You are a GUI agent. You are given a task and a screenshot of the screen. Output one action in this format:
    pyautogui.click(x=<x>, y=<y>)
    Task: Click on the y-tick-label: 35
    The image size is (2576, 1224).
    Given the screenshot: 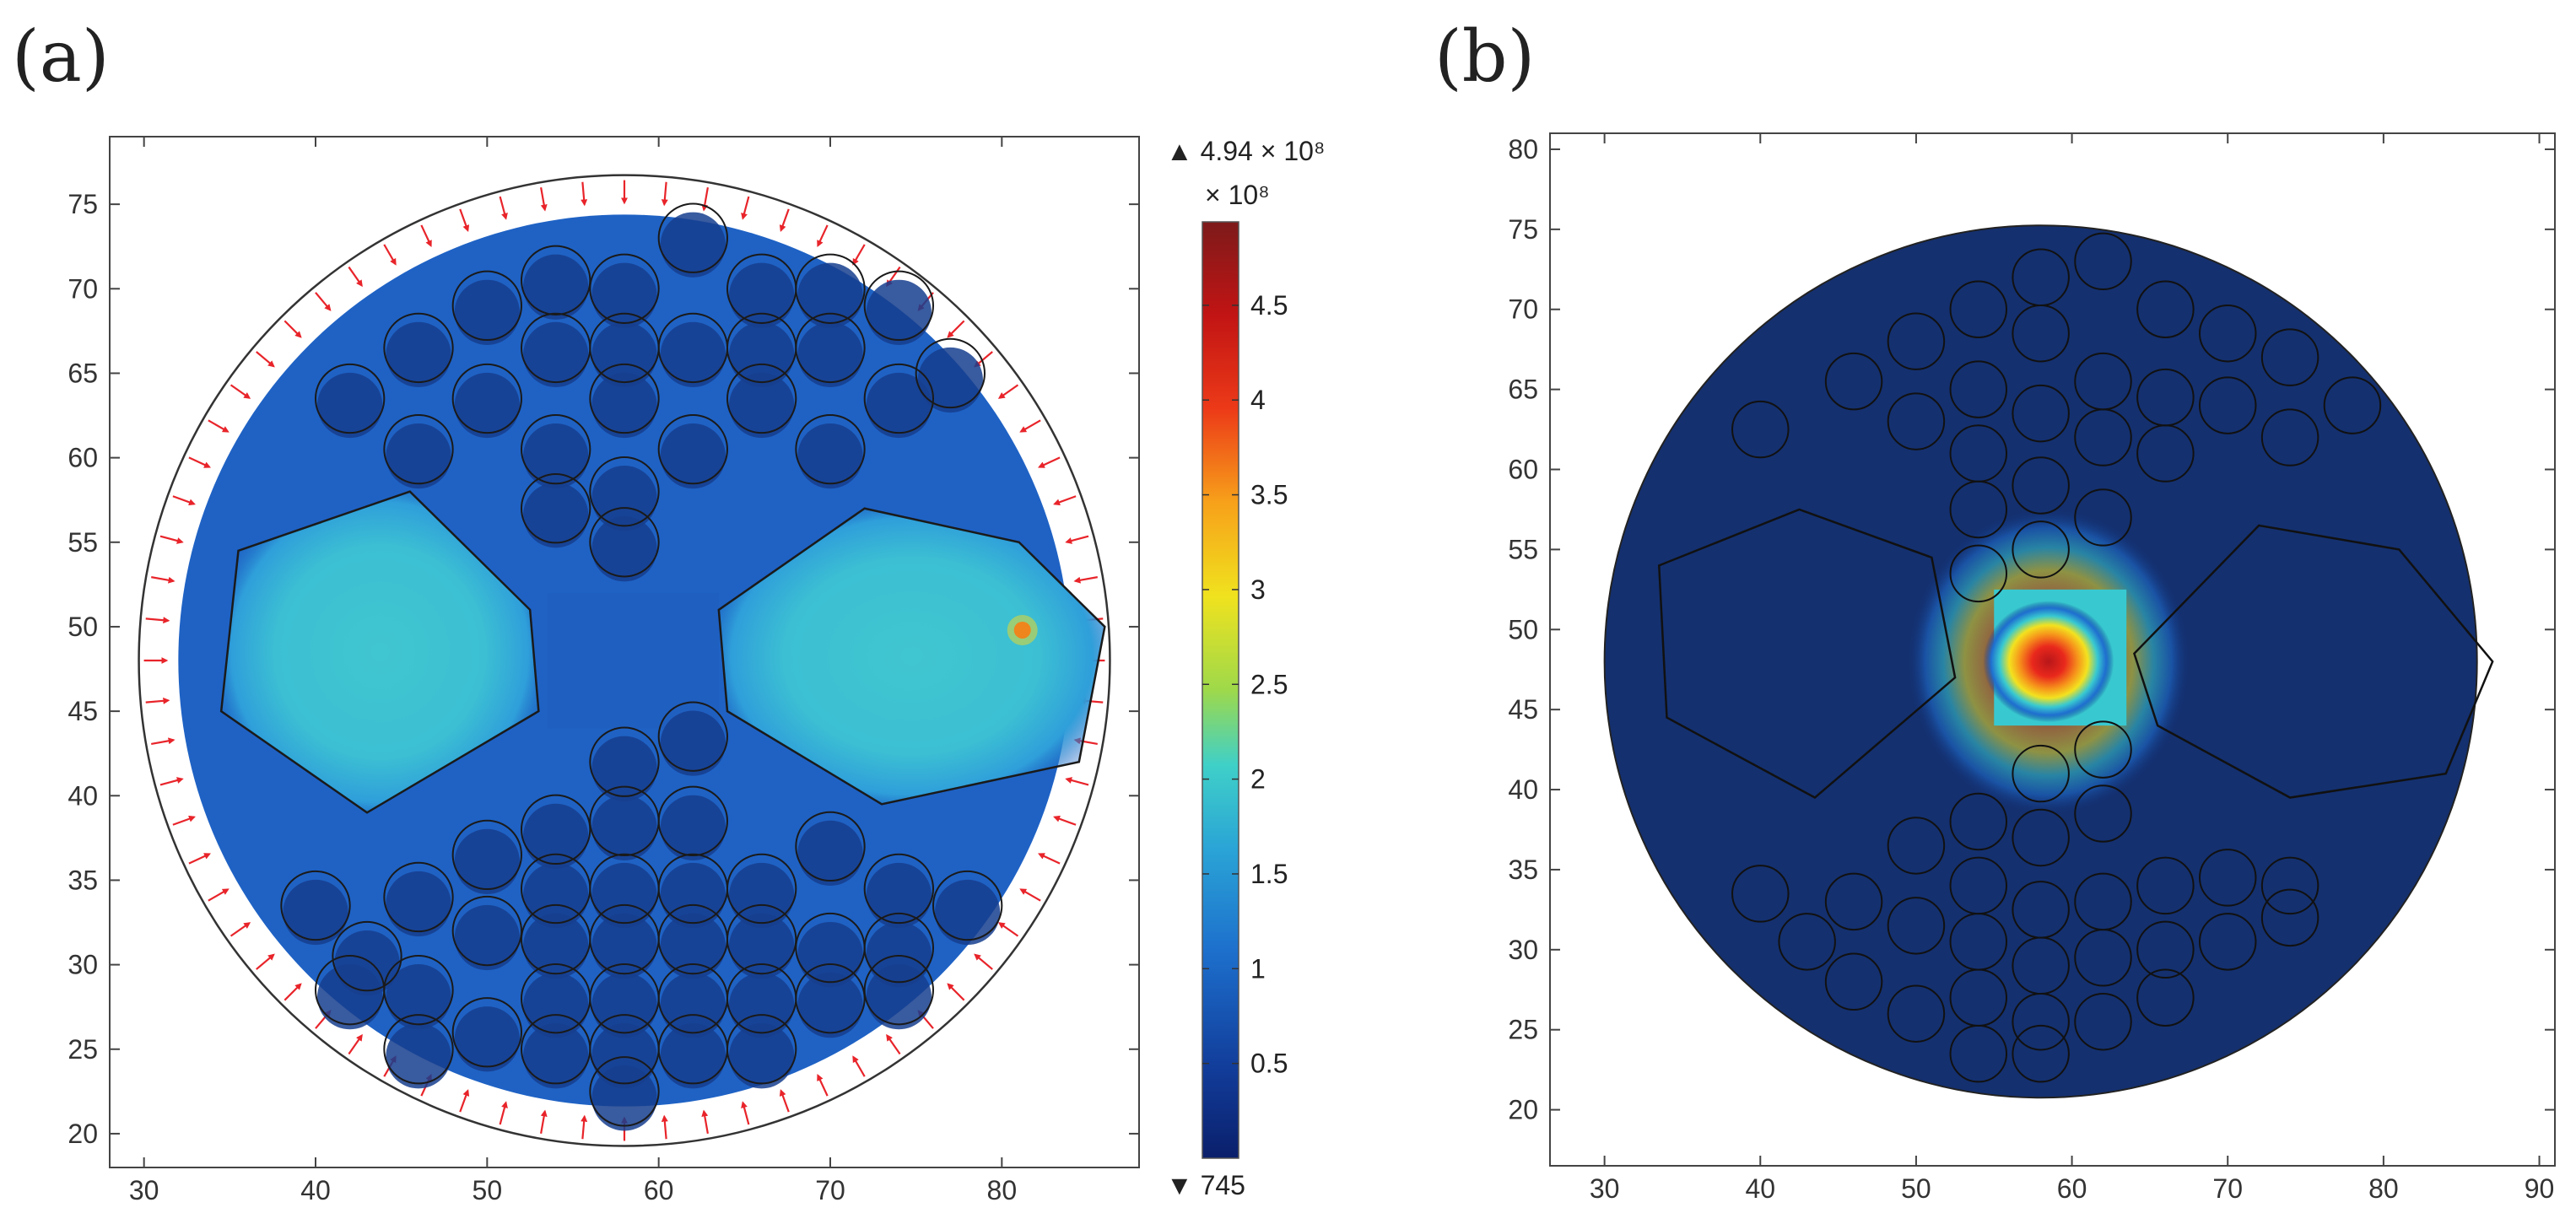 What is the action you would take?
    pyautogui.click(x=83, y=880)
    